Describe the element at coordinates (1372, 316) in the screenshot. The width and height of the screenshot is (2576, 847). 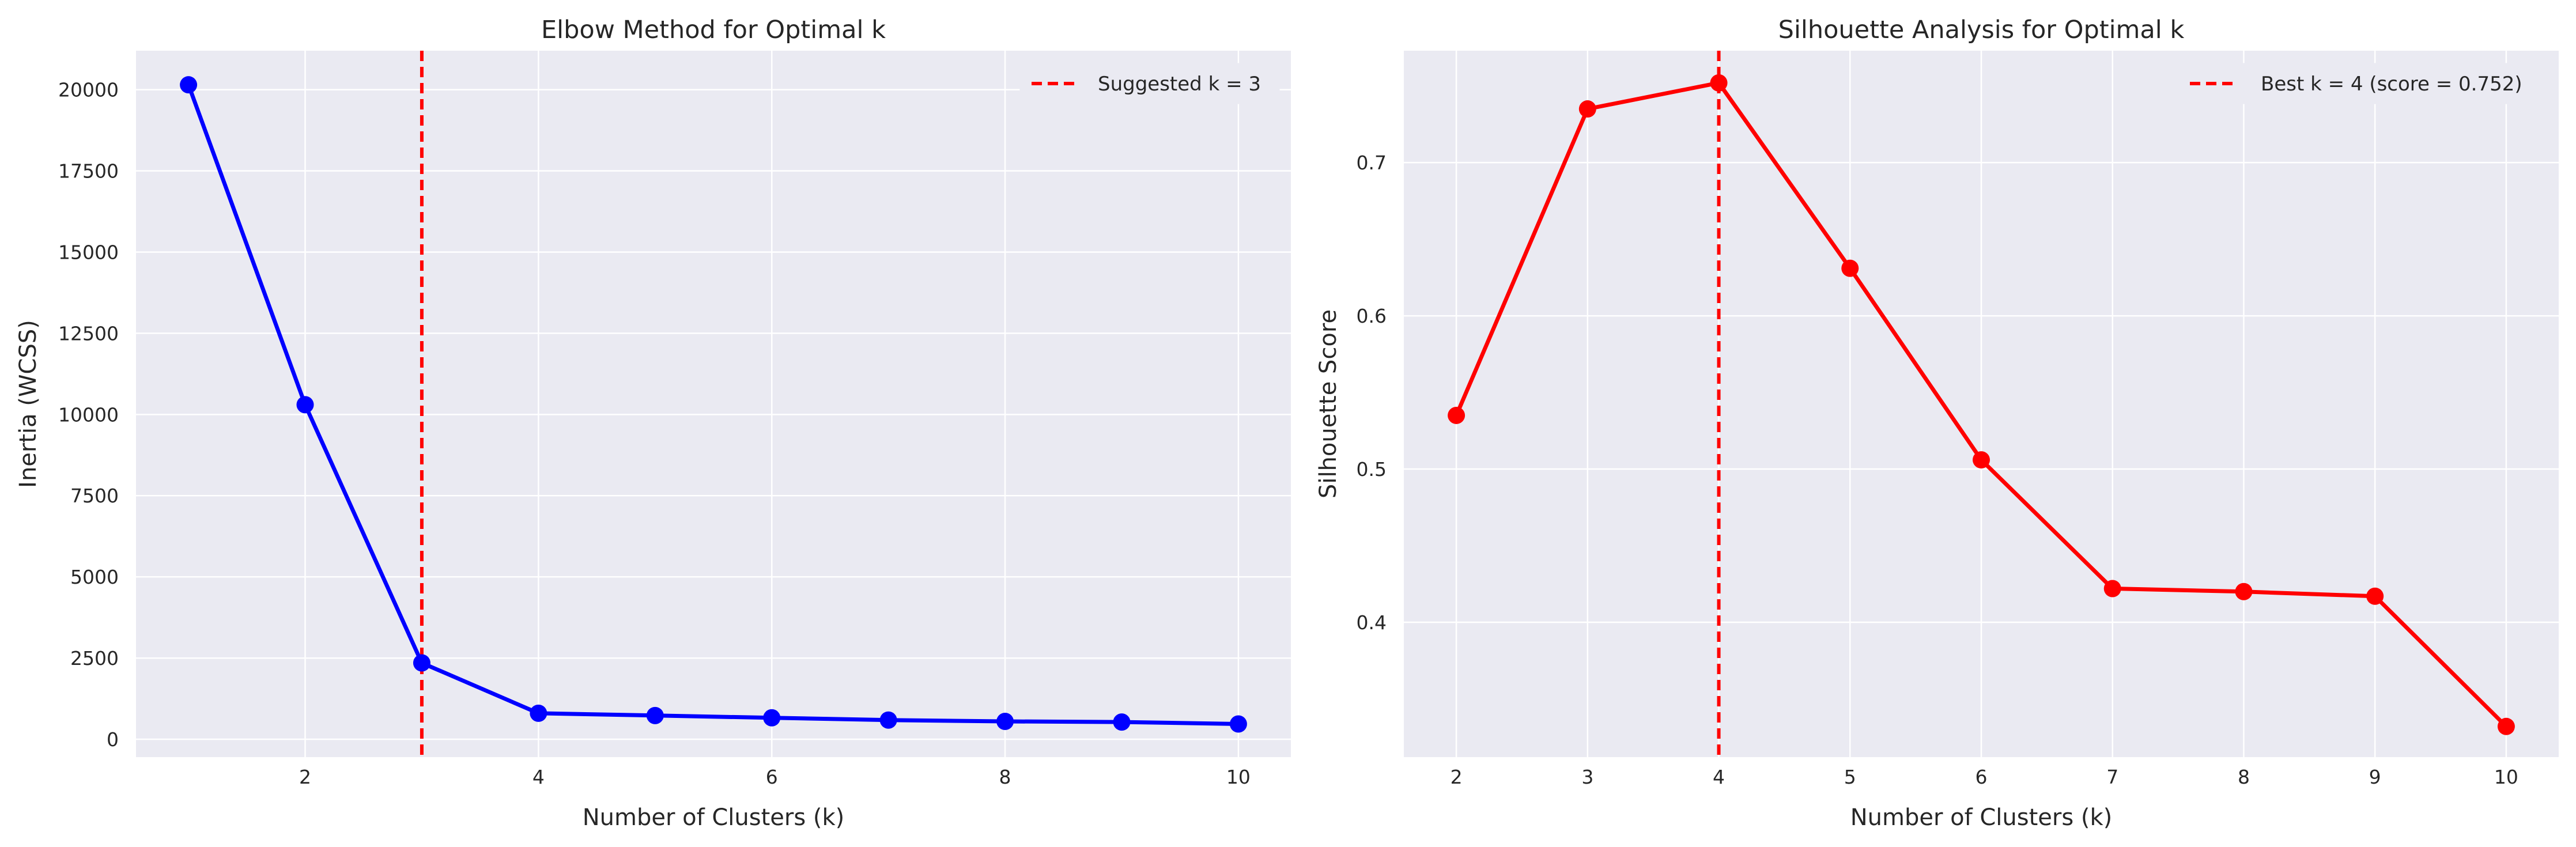
I see `silhouette-y-tick-label: 0.6` at that location.